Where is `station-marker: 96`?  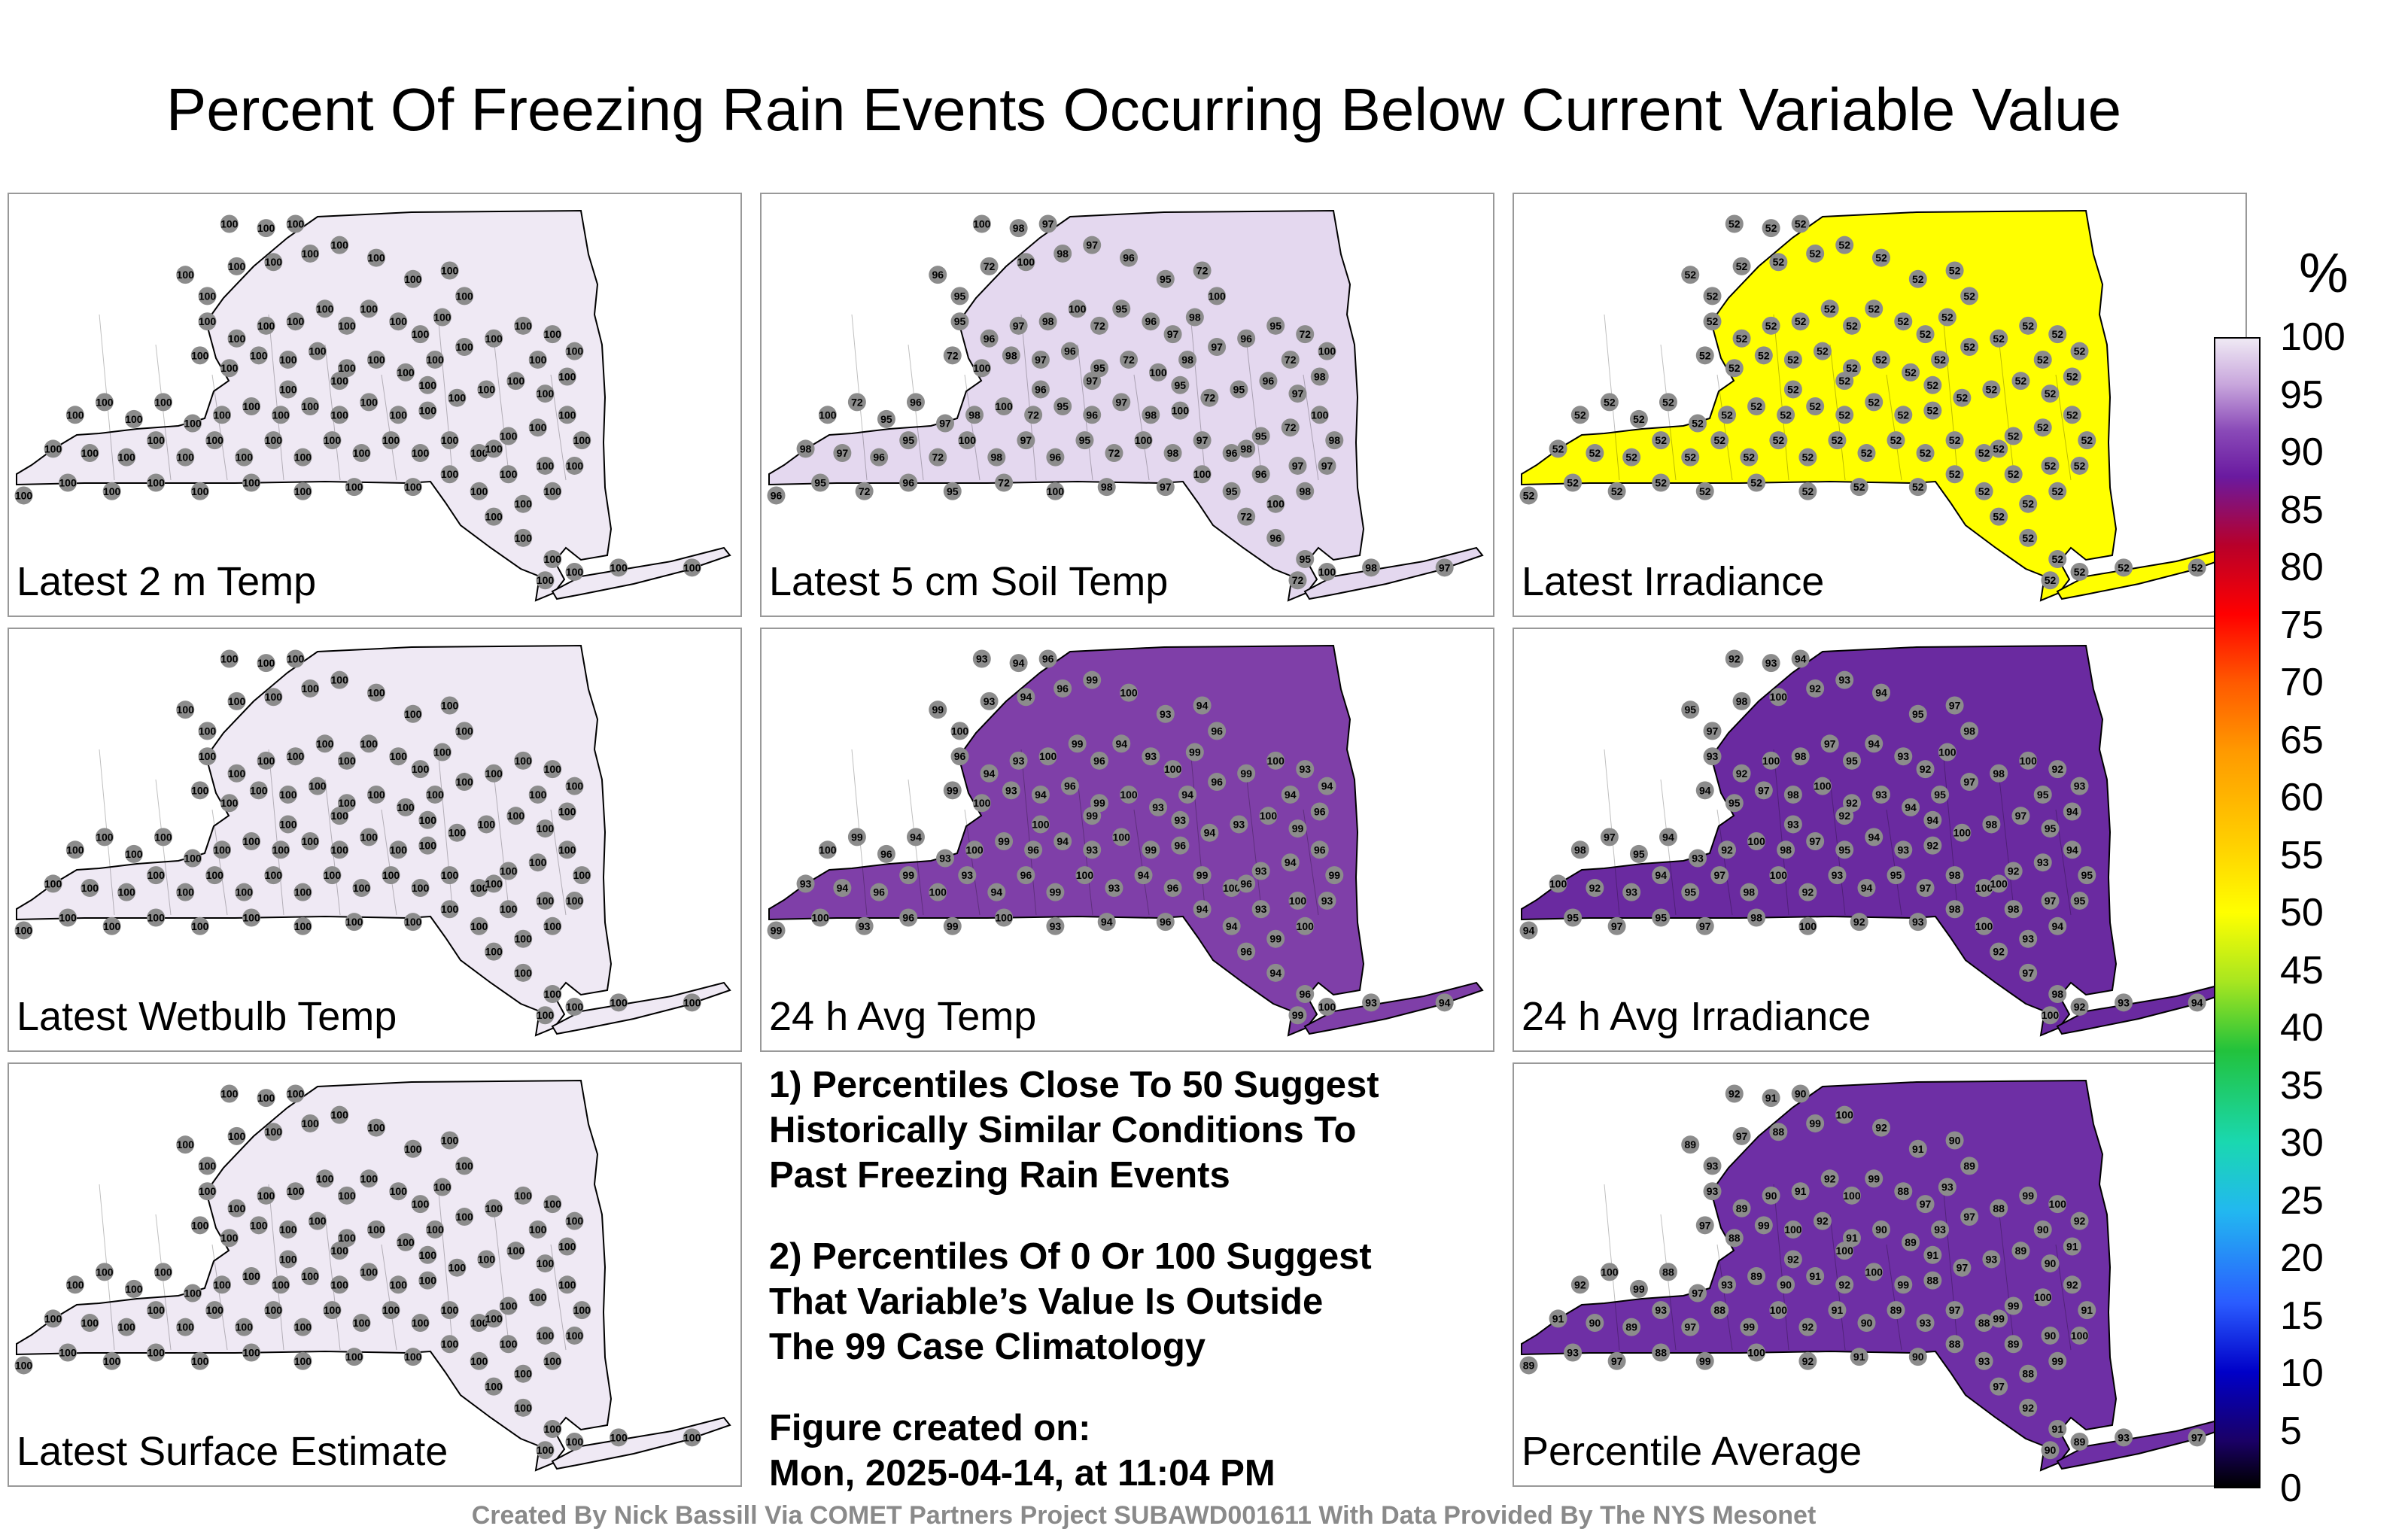
station-marker: 96 is located at coordinates (1275, 537).